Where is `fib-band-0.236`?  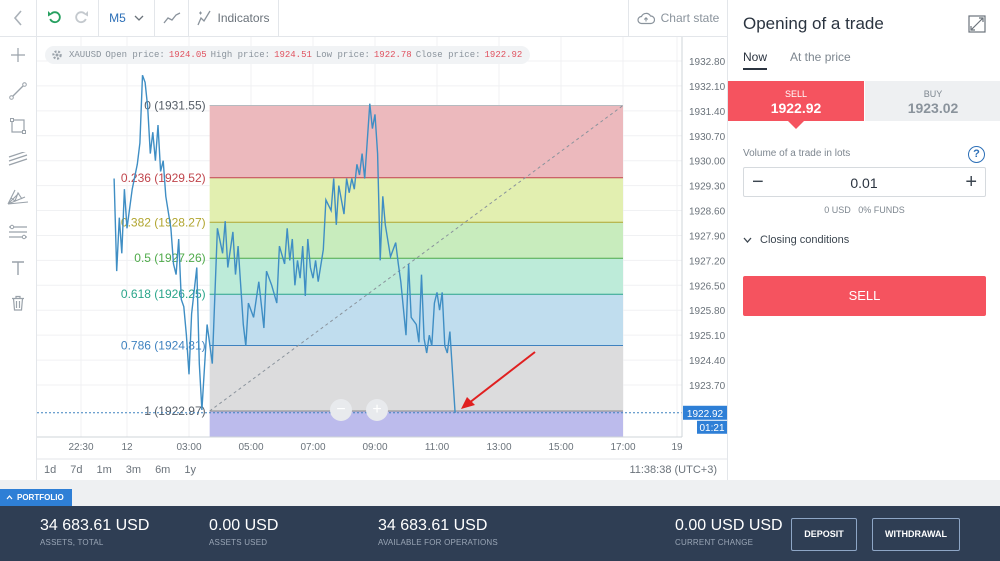 fib-band-0.236 is located at coordinates (416, 200).